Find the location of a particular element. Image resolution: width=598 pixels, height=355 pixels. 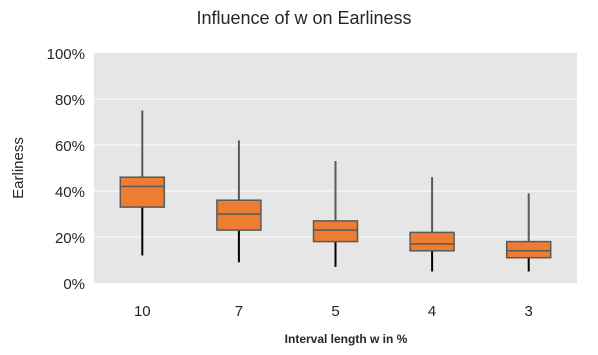

x-tick-label: 10 is located at coordinates (142, 311).